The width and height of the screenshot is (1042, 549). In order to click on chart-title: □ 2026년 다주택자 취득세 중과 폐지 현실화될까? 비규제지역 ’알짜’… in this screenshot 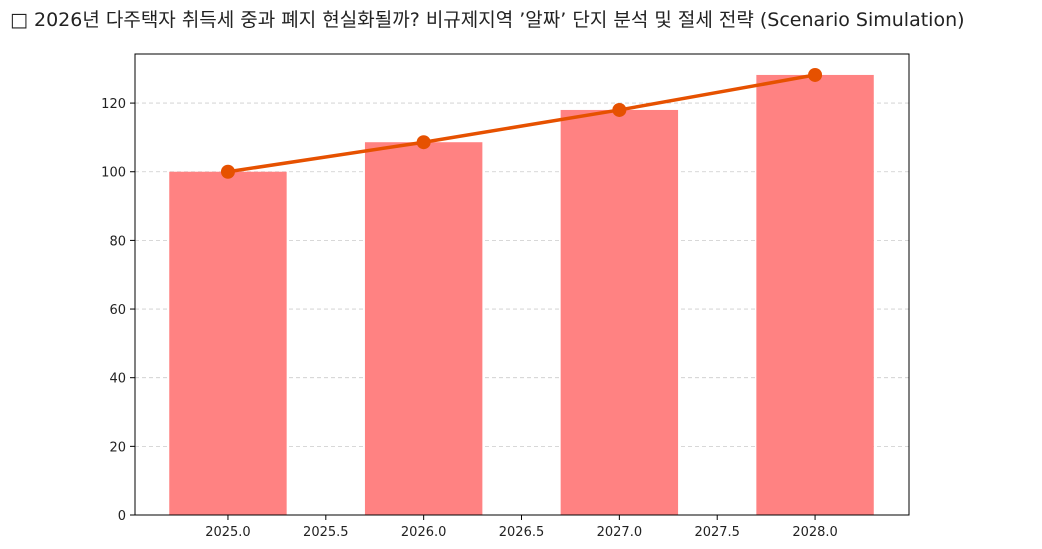, I will do `click(487, 20)`.